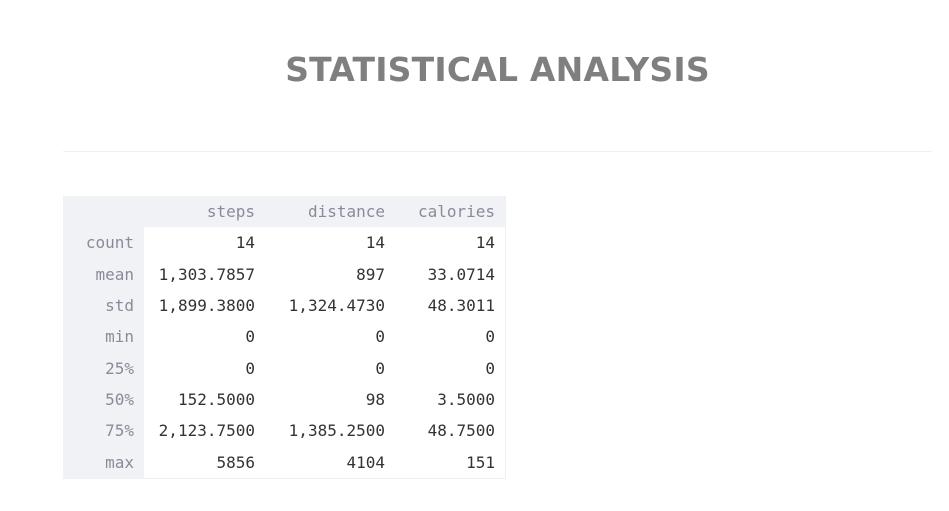  I want to click on cell-distance: 1,324.4730, so click(330, 305).